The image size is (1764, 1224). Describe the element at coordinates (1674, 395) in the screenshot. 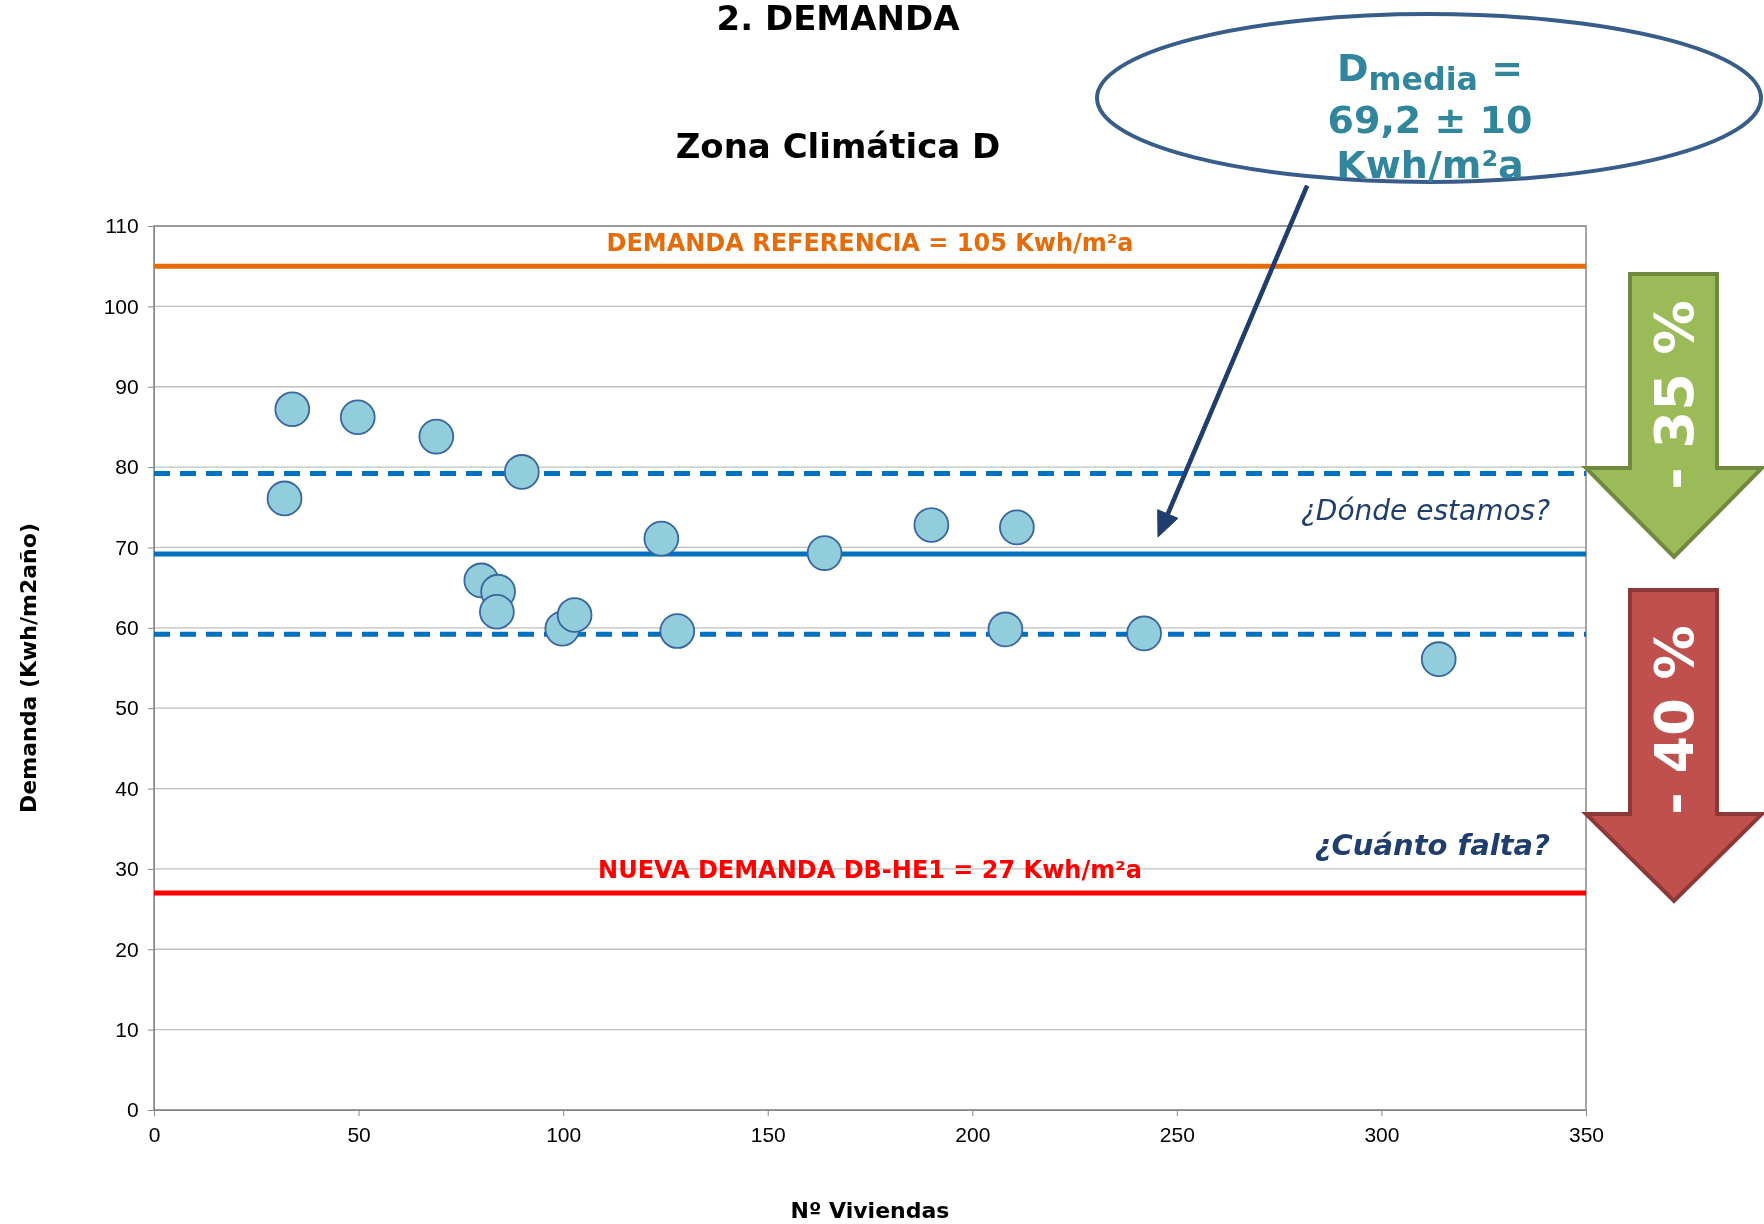

I see `text: - 35 %` at that location.